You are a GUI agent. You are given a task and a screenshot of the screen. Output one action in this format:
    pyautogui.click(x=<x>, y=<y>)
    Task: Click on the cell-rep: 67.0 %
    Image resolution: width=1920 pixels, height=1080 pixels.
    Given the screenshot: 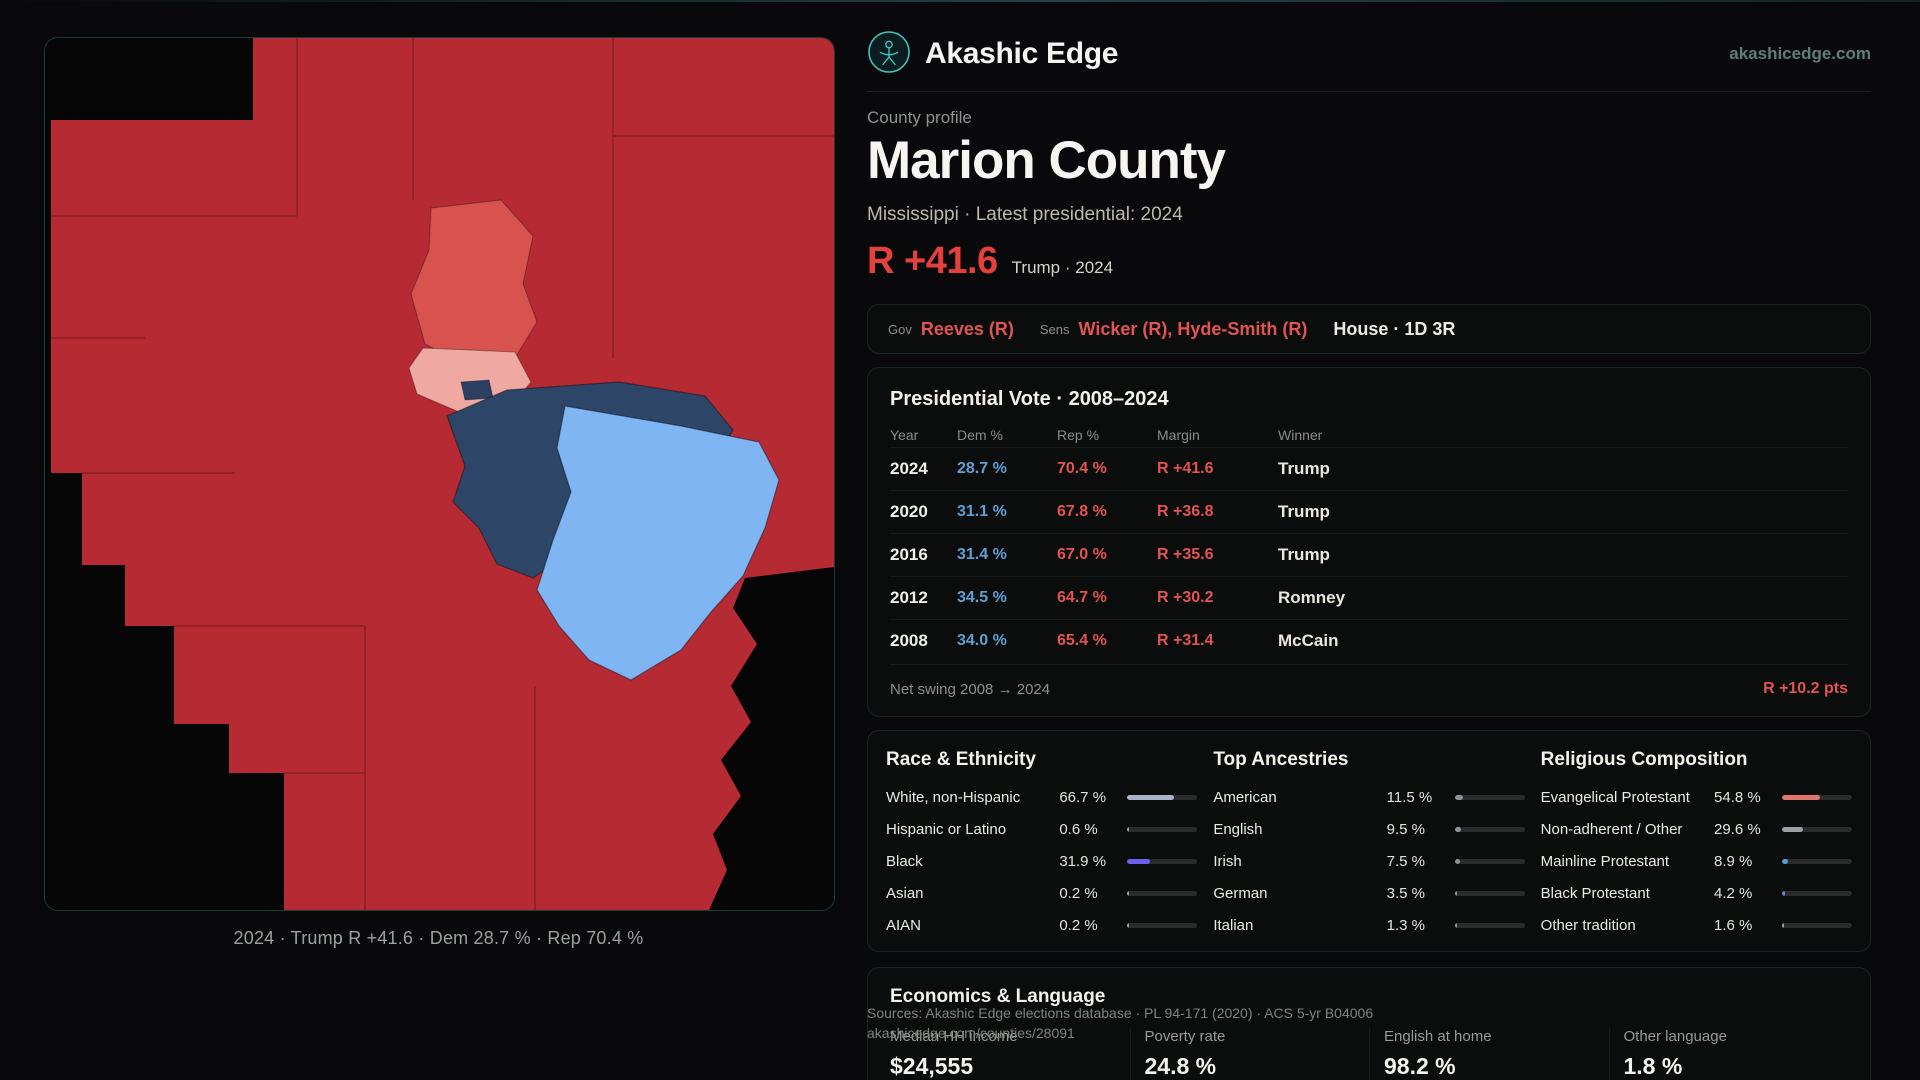 What is the action you would take?
    pyautogui.click(x=1082, y=554)
    